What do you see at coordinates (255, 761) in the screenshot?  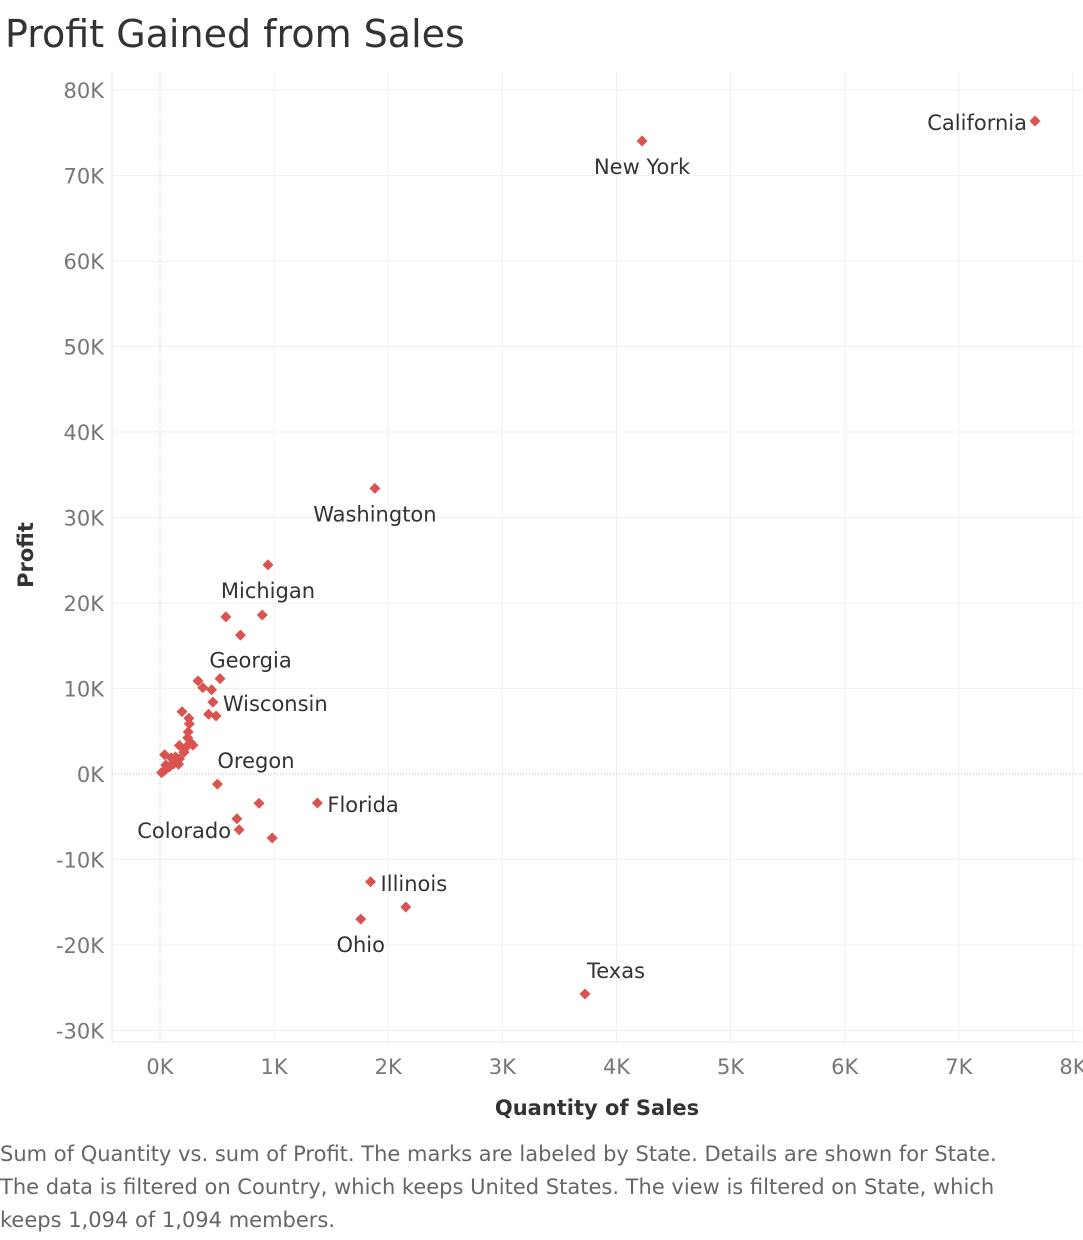 I see `data-label: Oregon` at bounding box center [255, 761].